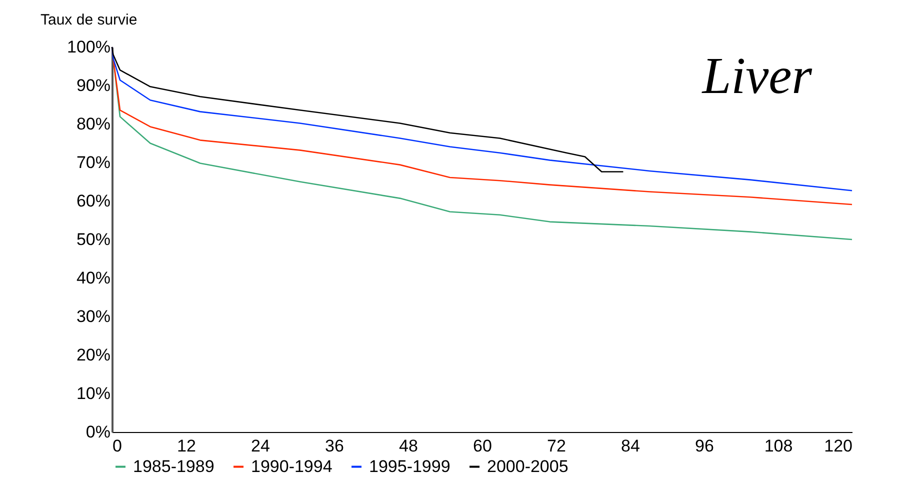 This screenshot has width=901, height=483. What do you see at coordinates (173, 466) in the screenshot?
I see `legend-label: 1985-1989` at bounding box center [173, 466].